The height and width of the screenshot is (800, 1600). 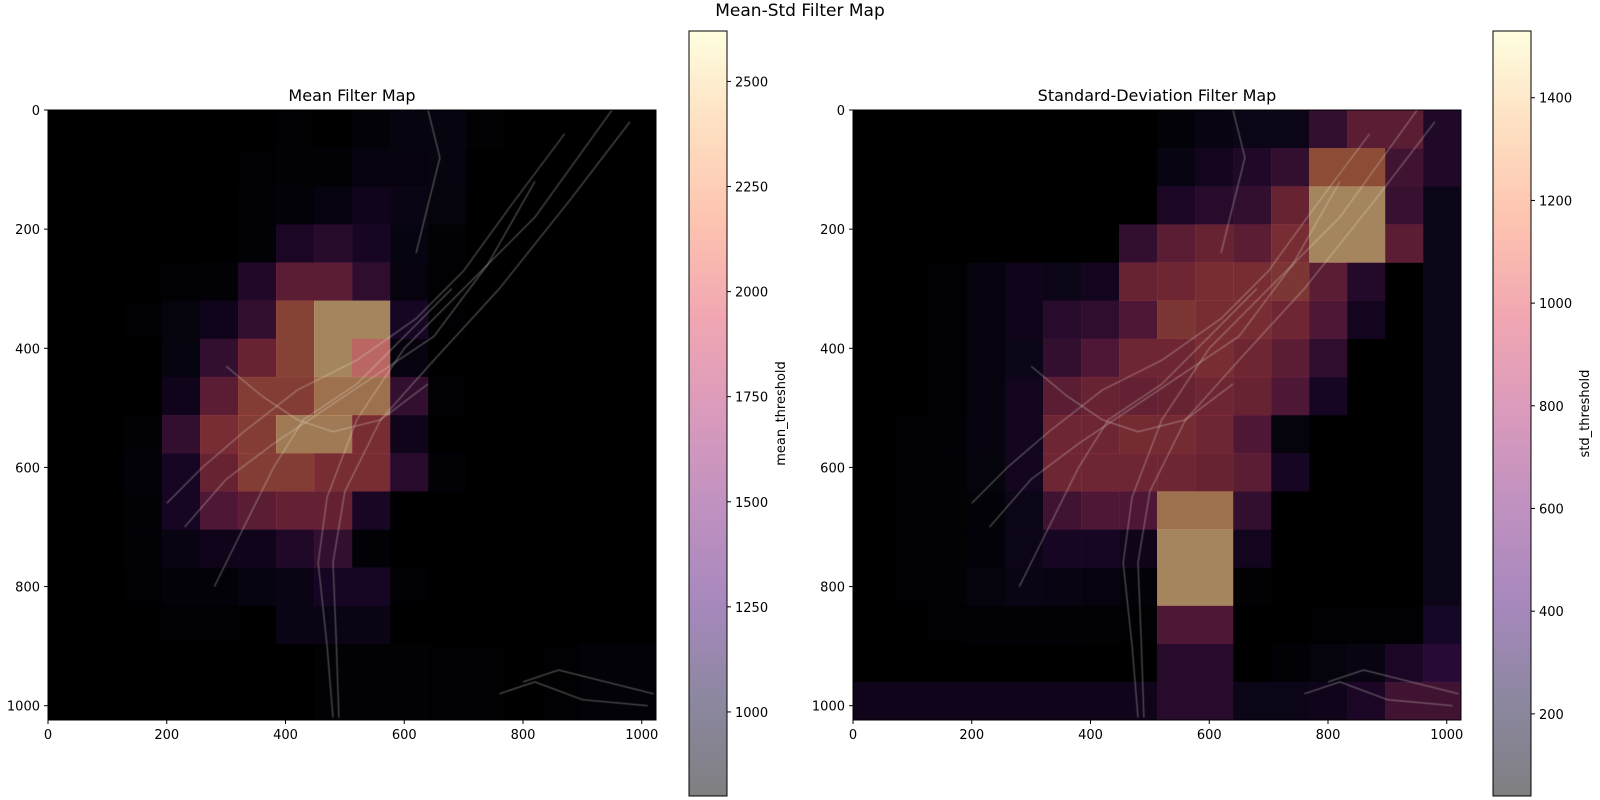 What do you see at coordinates (751, 293) in the screenshot?
I see `colorbar-tick-label: 2000` at bounding box center [751, 293].